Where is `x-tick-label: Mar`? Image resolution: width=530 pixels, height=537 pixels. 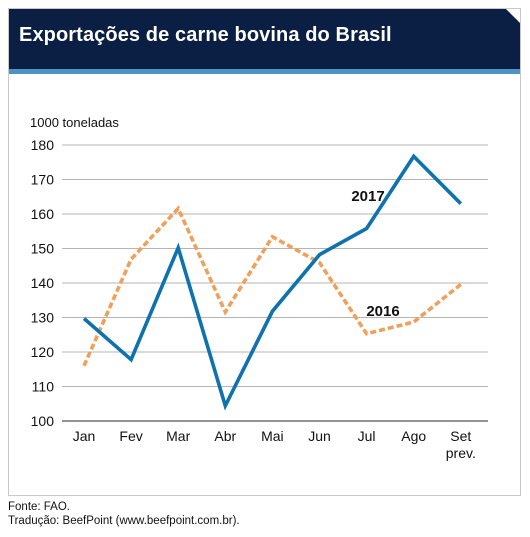 x-tick-label: Mar is located at coordinates (178, 436).